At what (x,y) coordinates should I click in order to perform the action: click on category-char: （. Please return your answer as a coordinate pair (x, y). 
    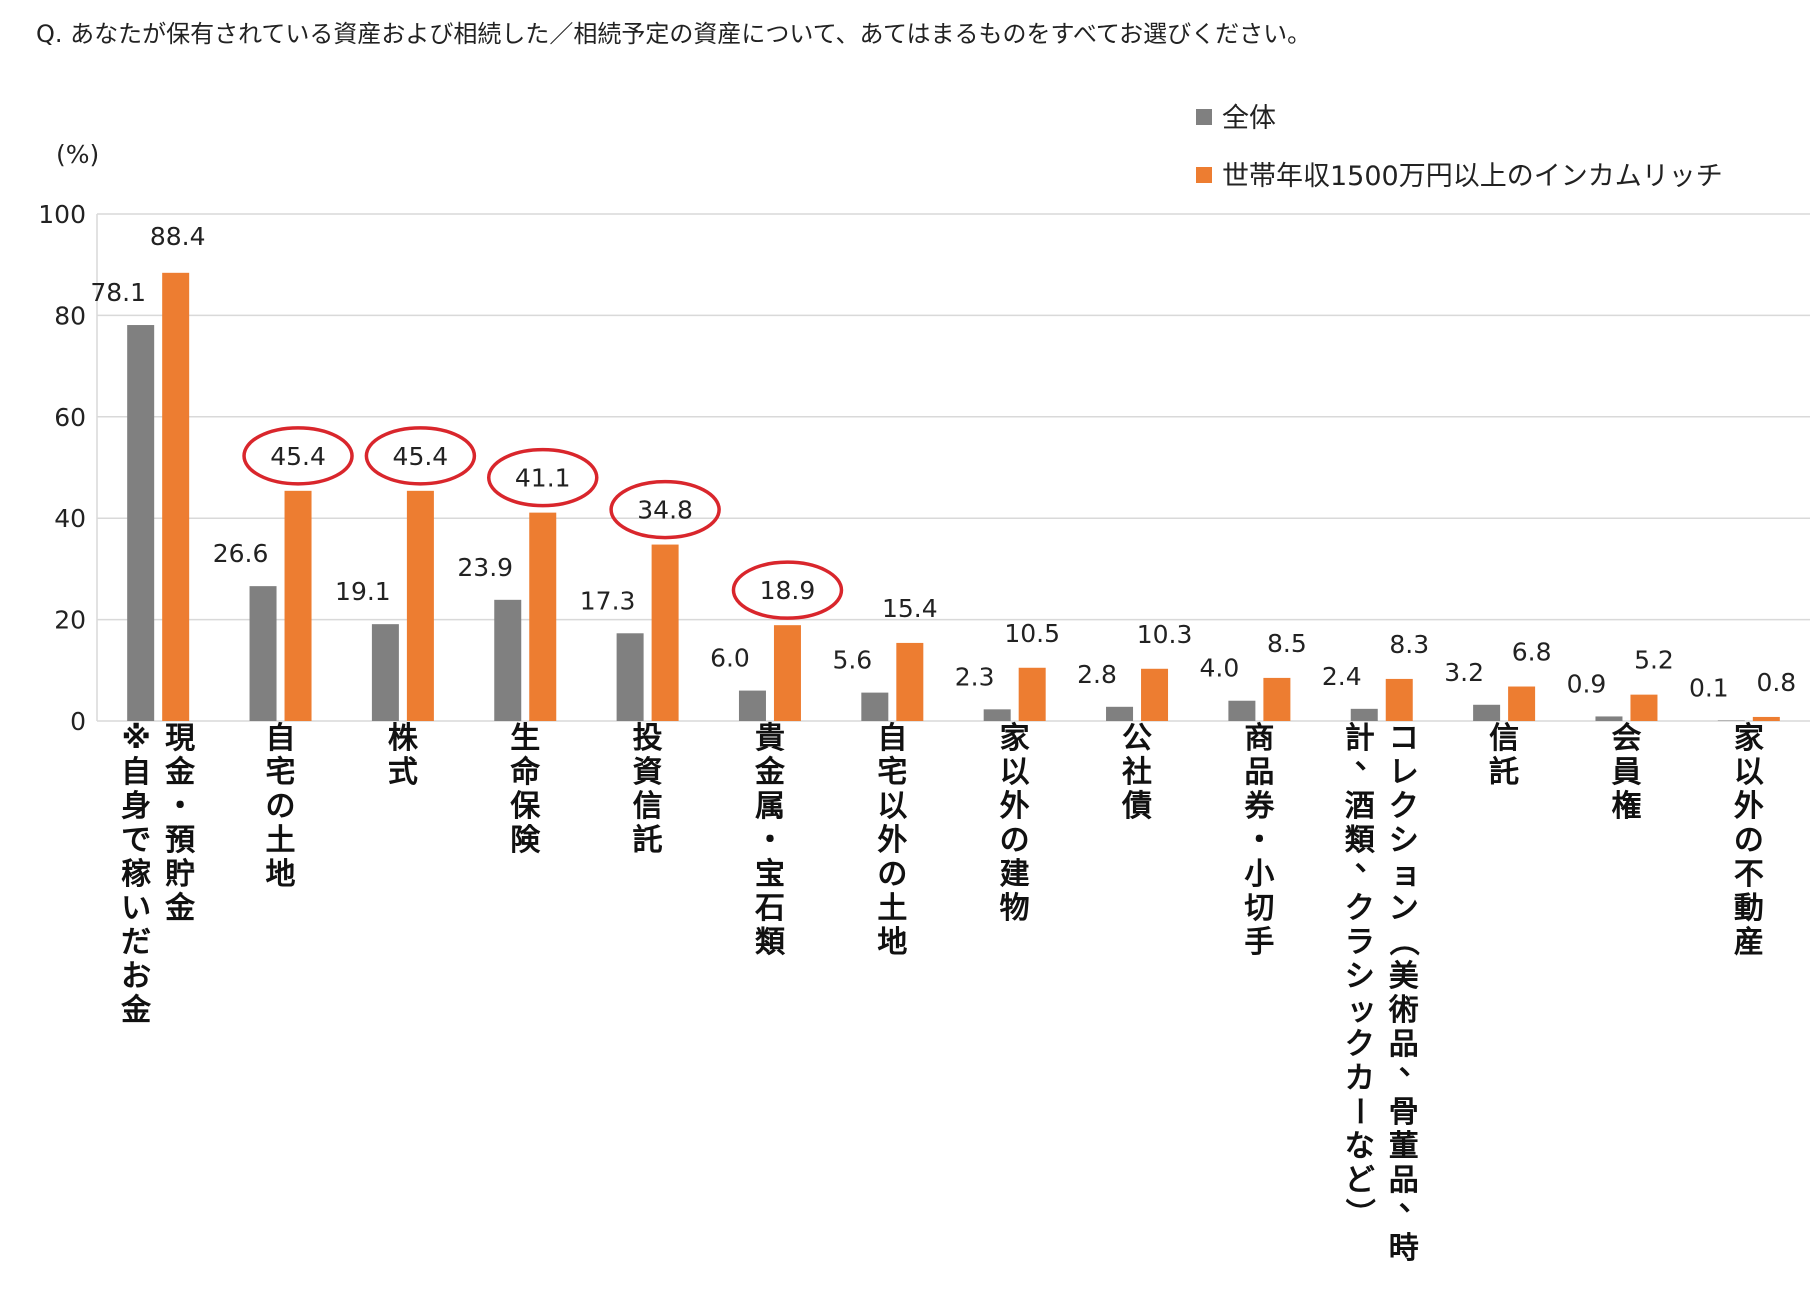
    Looking at the image, I should click on (1402, 941).